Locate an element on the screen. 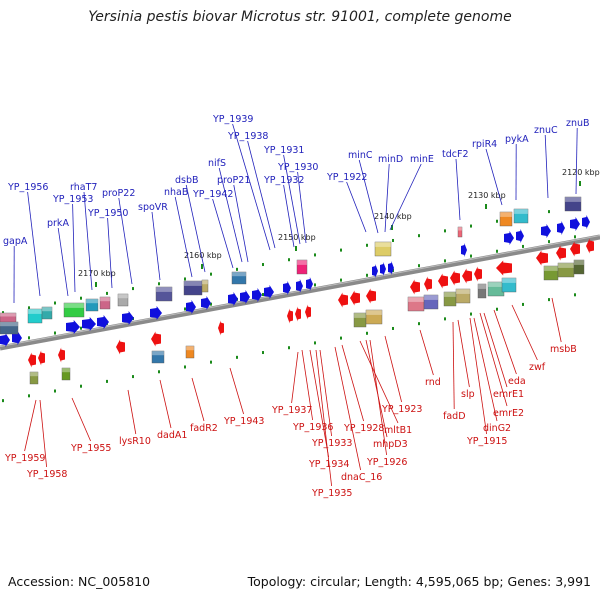 This screenshot has width=600, height=600. forward-gene-label: minD is located at coordinates (390, 159).